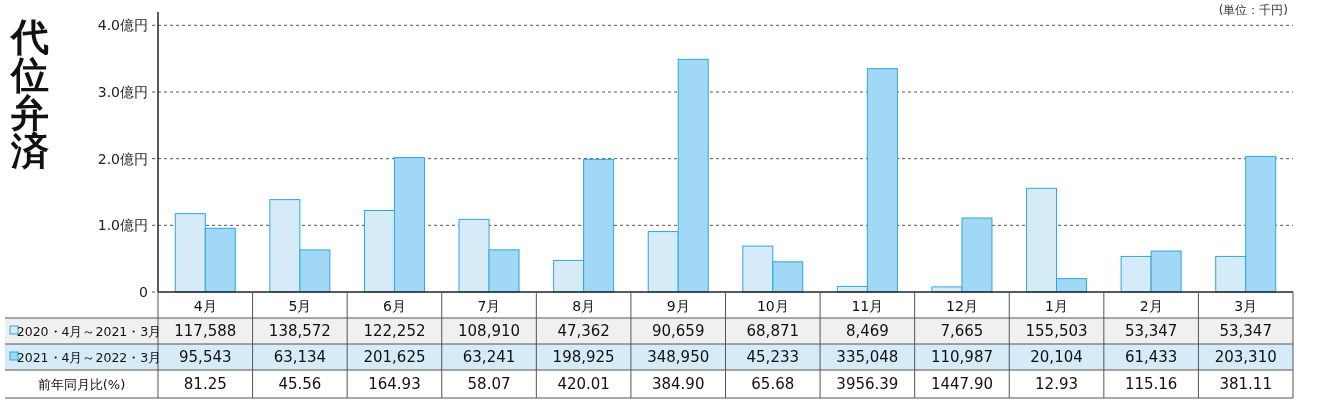  I want to click on x-tick-label: 8月, so click(584, 306).